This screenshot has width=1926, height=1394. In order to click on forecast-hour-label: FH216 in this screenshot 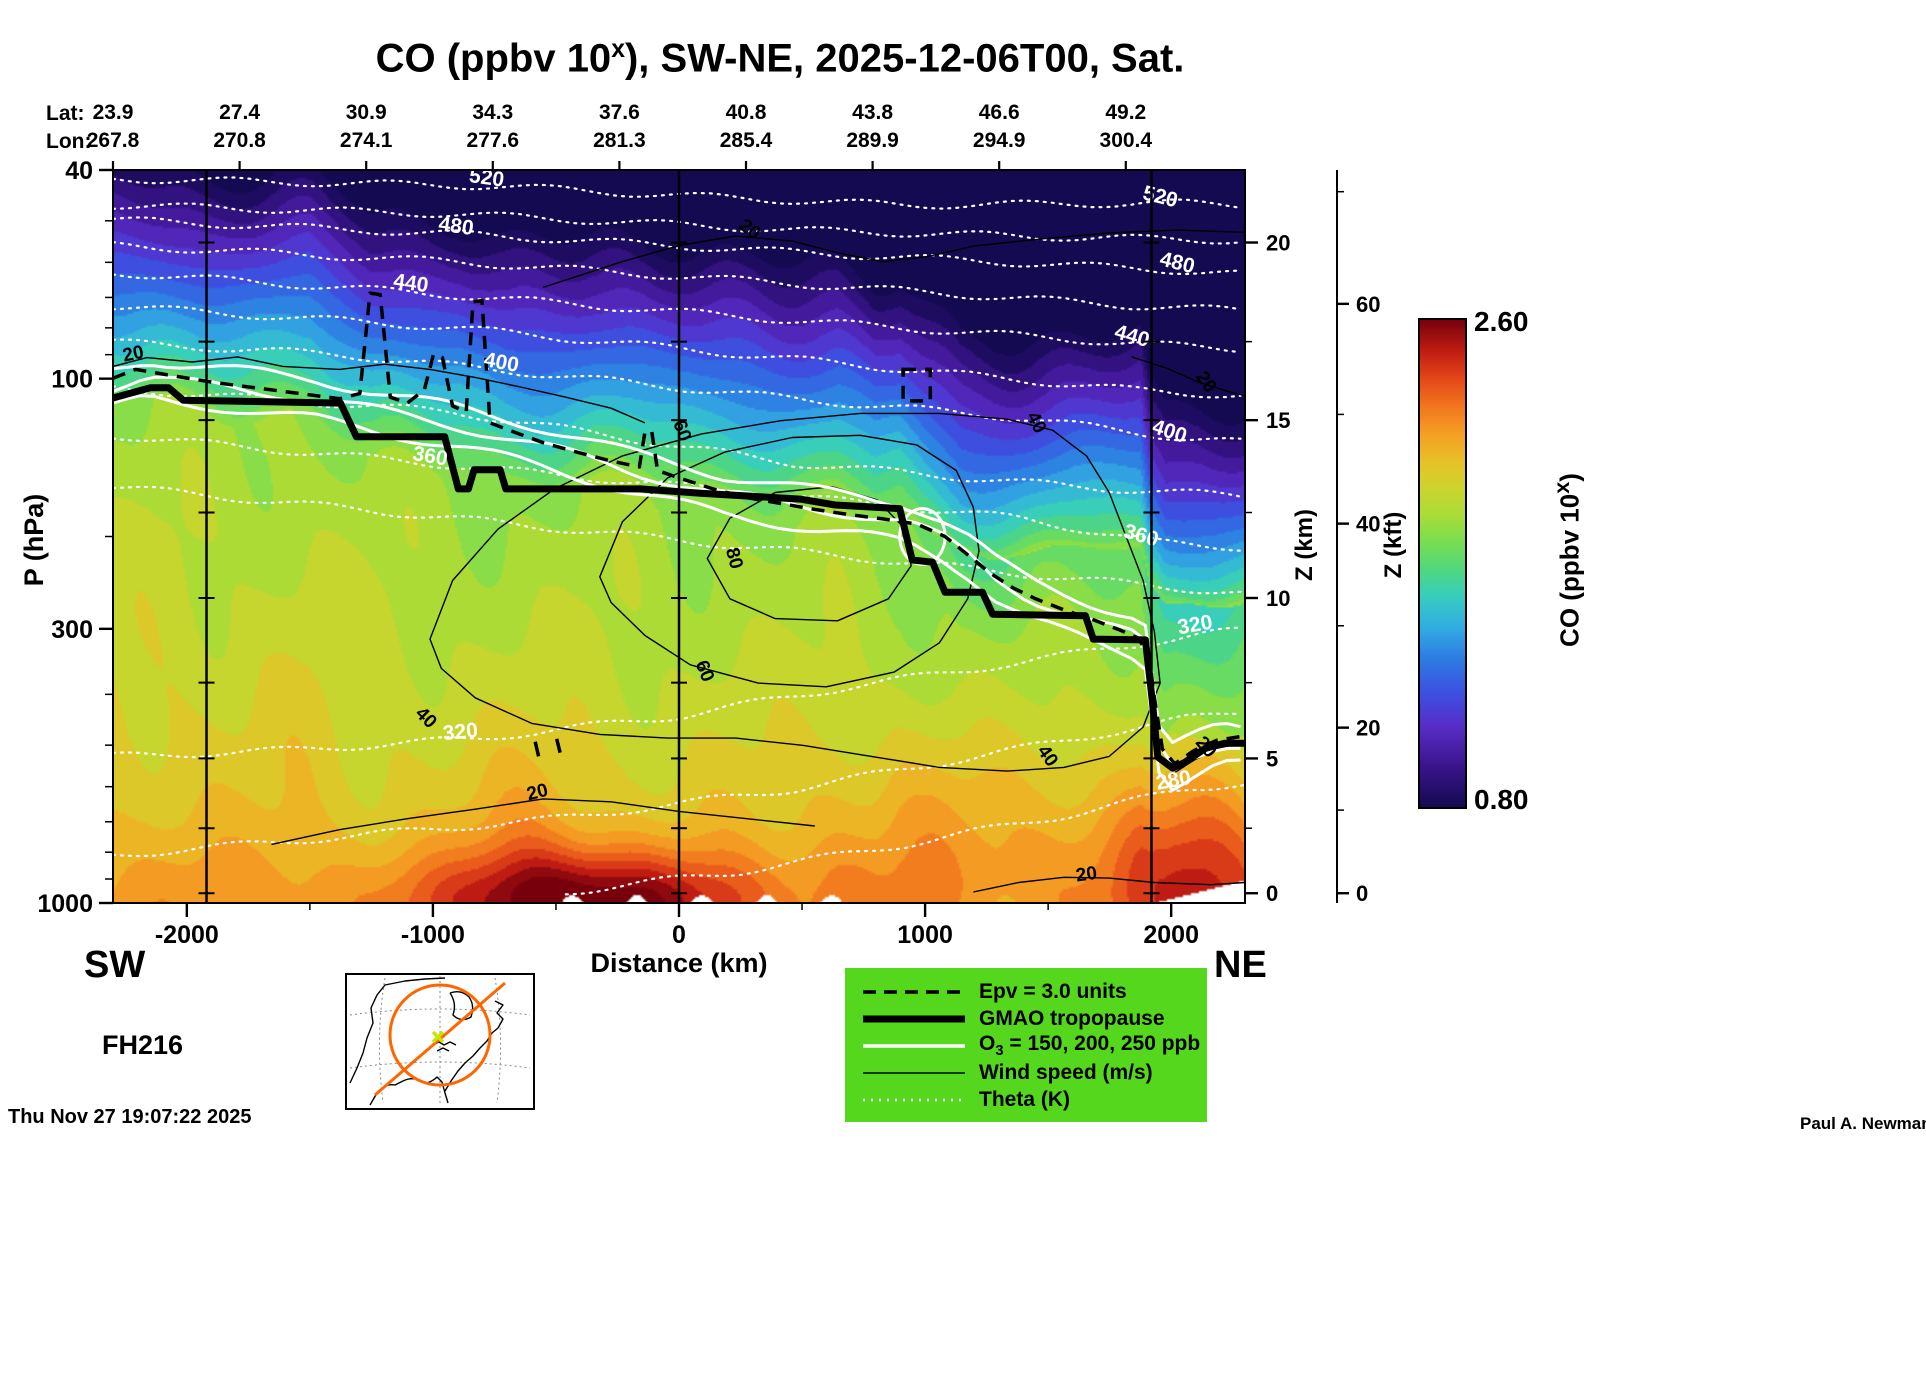, I will do `click(143, 1045)`.